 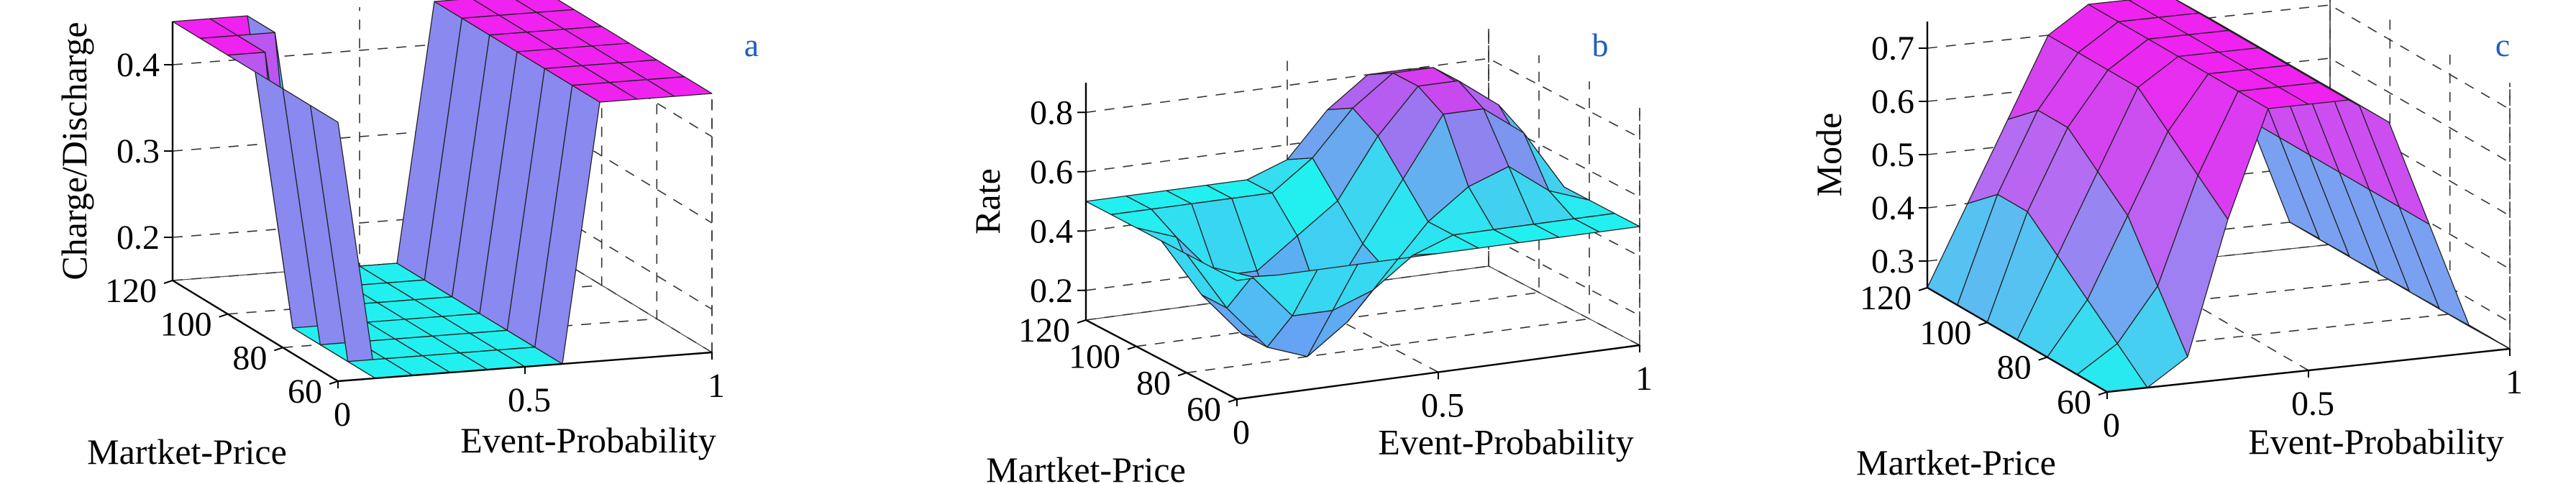 I want to click on panel-tag: c, so click(x=2502, y=45).